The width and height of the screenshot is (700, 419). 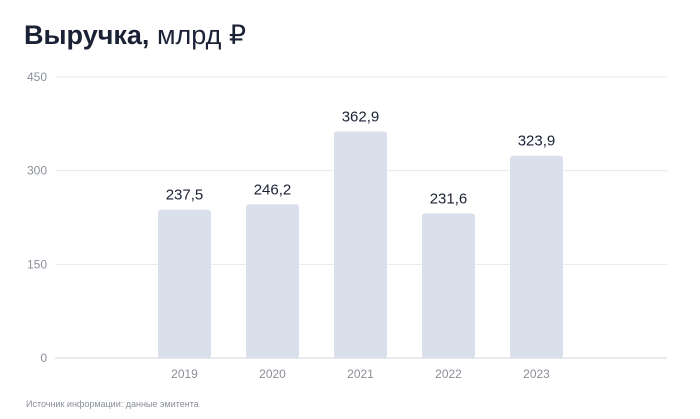 What do you see at coordinates (184, 374) in the screenshot?
I see `x-tick-label: 2019` at bounding box center [184, 374].